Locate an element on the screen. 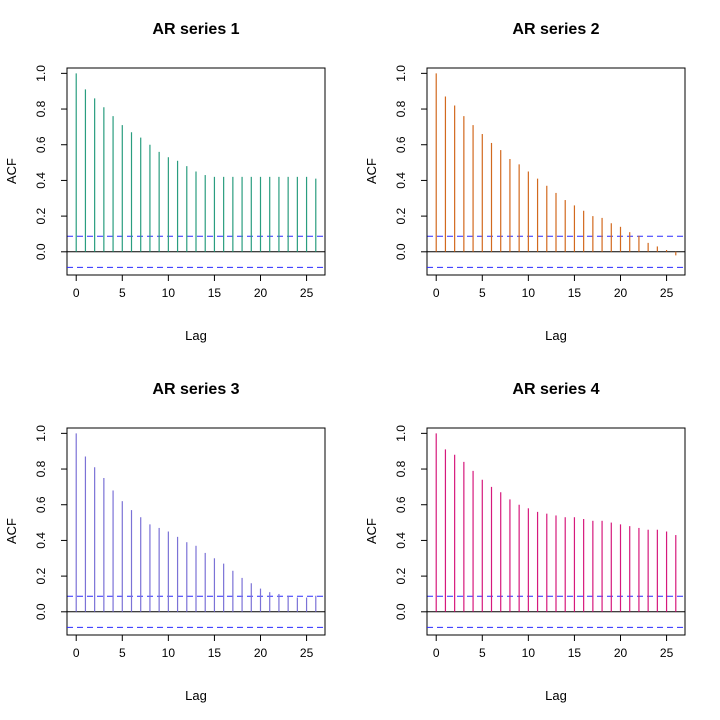 The image size is (720, 720). panel-title: AR series 4 is located at coordinates (555, 389).